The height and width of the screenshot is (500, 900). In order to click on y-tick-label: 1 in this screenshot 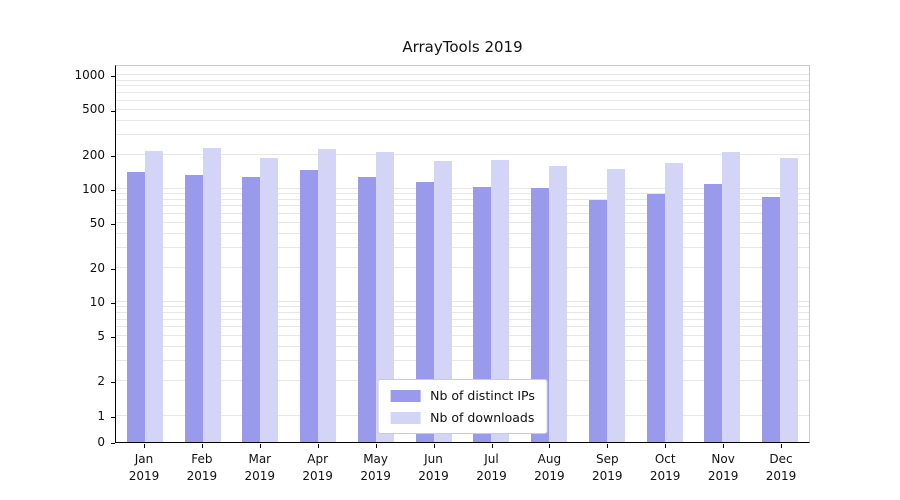, I will do `click(101, 415)`.